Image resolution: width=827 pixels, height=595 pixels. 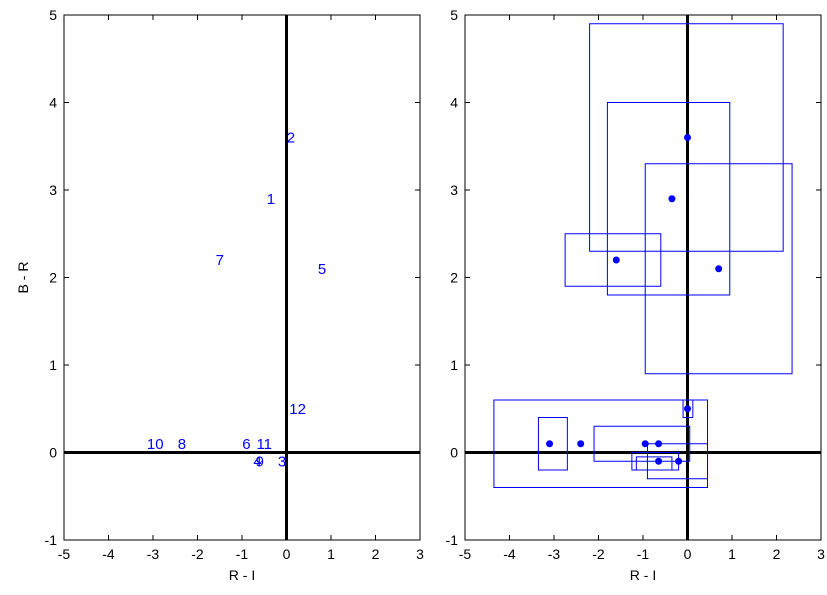 What do you see at coordinates (282, 461) in the screenshot?
I see `point-label-3: 3` at bounding box center [282, 461].